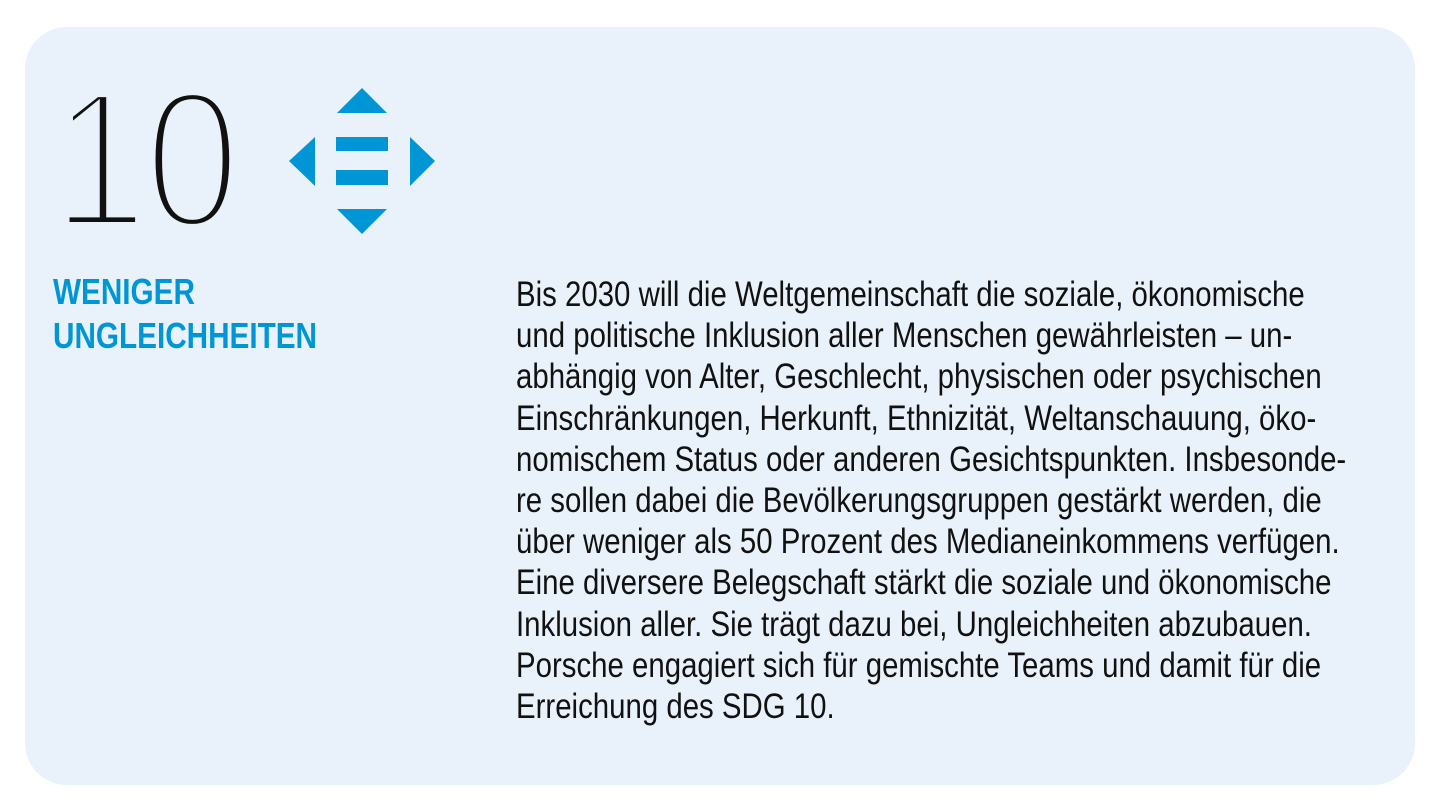  What do you see at coordinates (422, 161) in the screenshot?
I see `arrow-right-shape` at bounding box center [422, 161].